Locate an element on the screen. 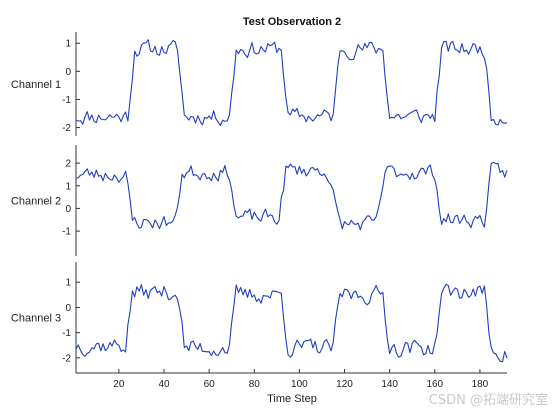  x-tick-label: 100 is located at coordinates (299, 384).